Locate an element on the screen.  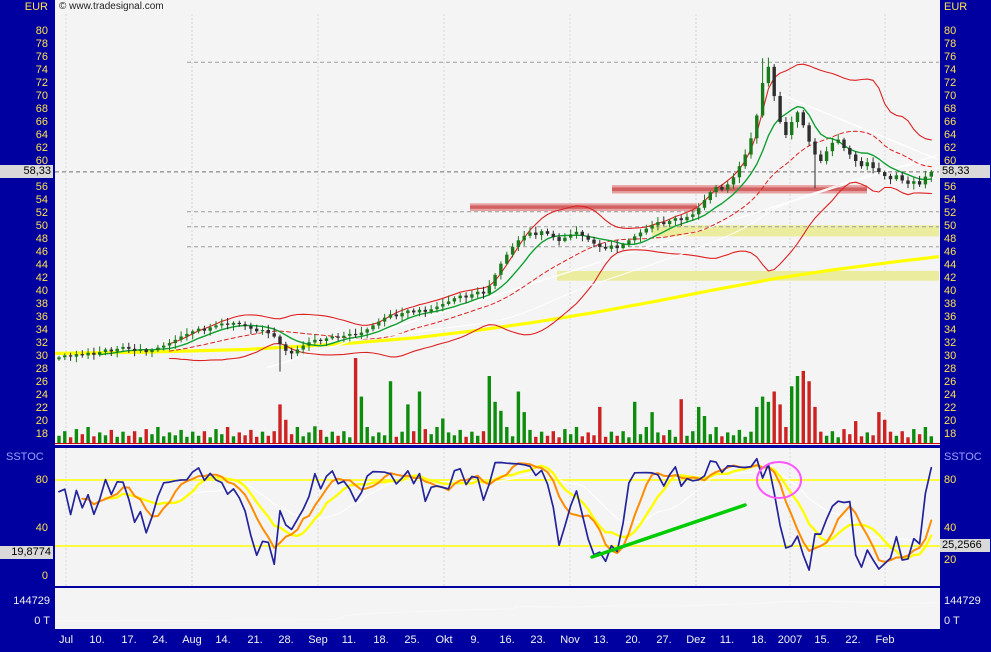
green-trendline-annotation is located at coordinates (668, 531).